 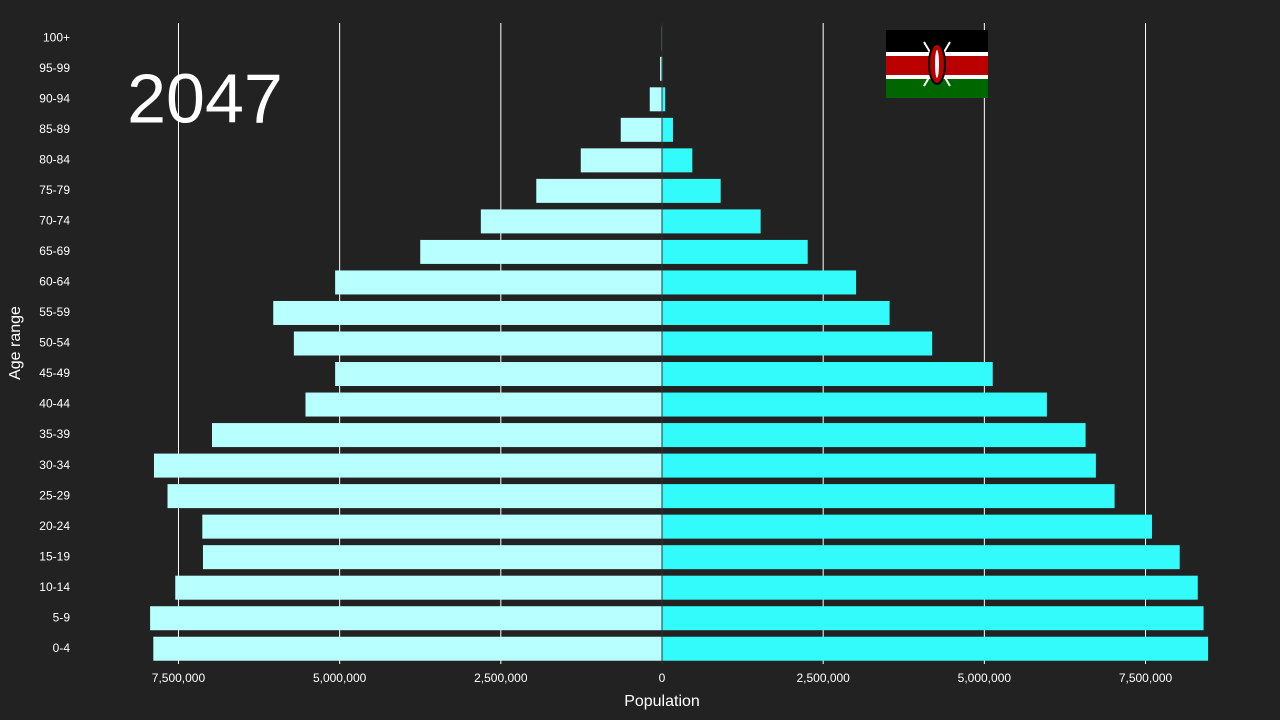 What do you see at coordinates (54, 160) in the screenshot?
I see `y-tick-label: 80-84` at bounding box center [54, 160].